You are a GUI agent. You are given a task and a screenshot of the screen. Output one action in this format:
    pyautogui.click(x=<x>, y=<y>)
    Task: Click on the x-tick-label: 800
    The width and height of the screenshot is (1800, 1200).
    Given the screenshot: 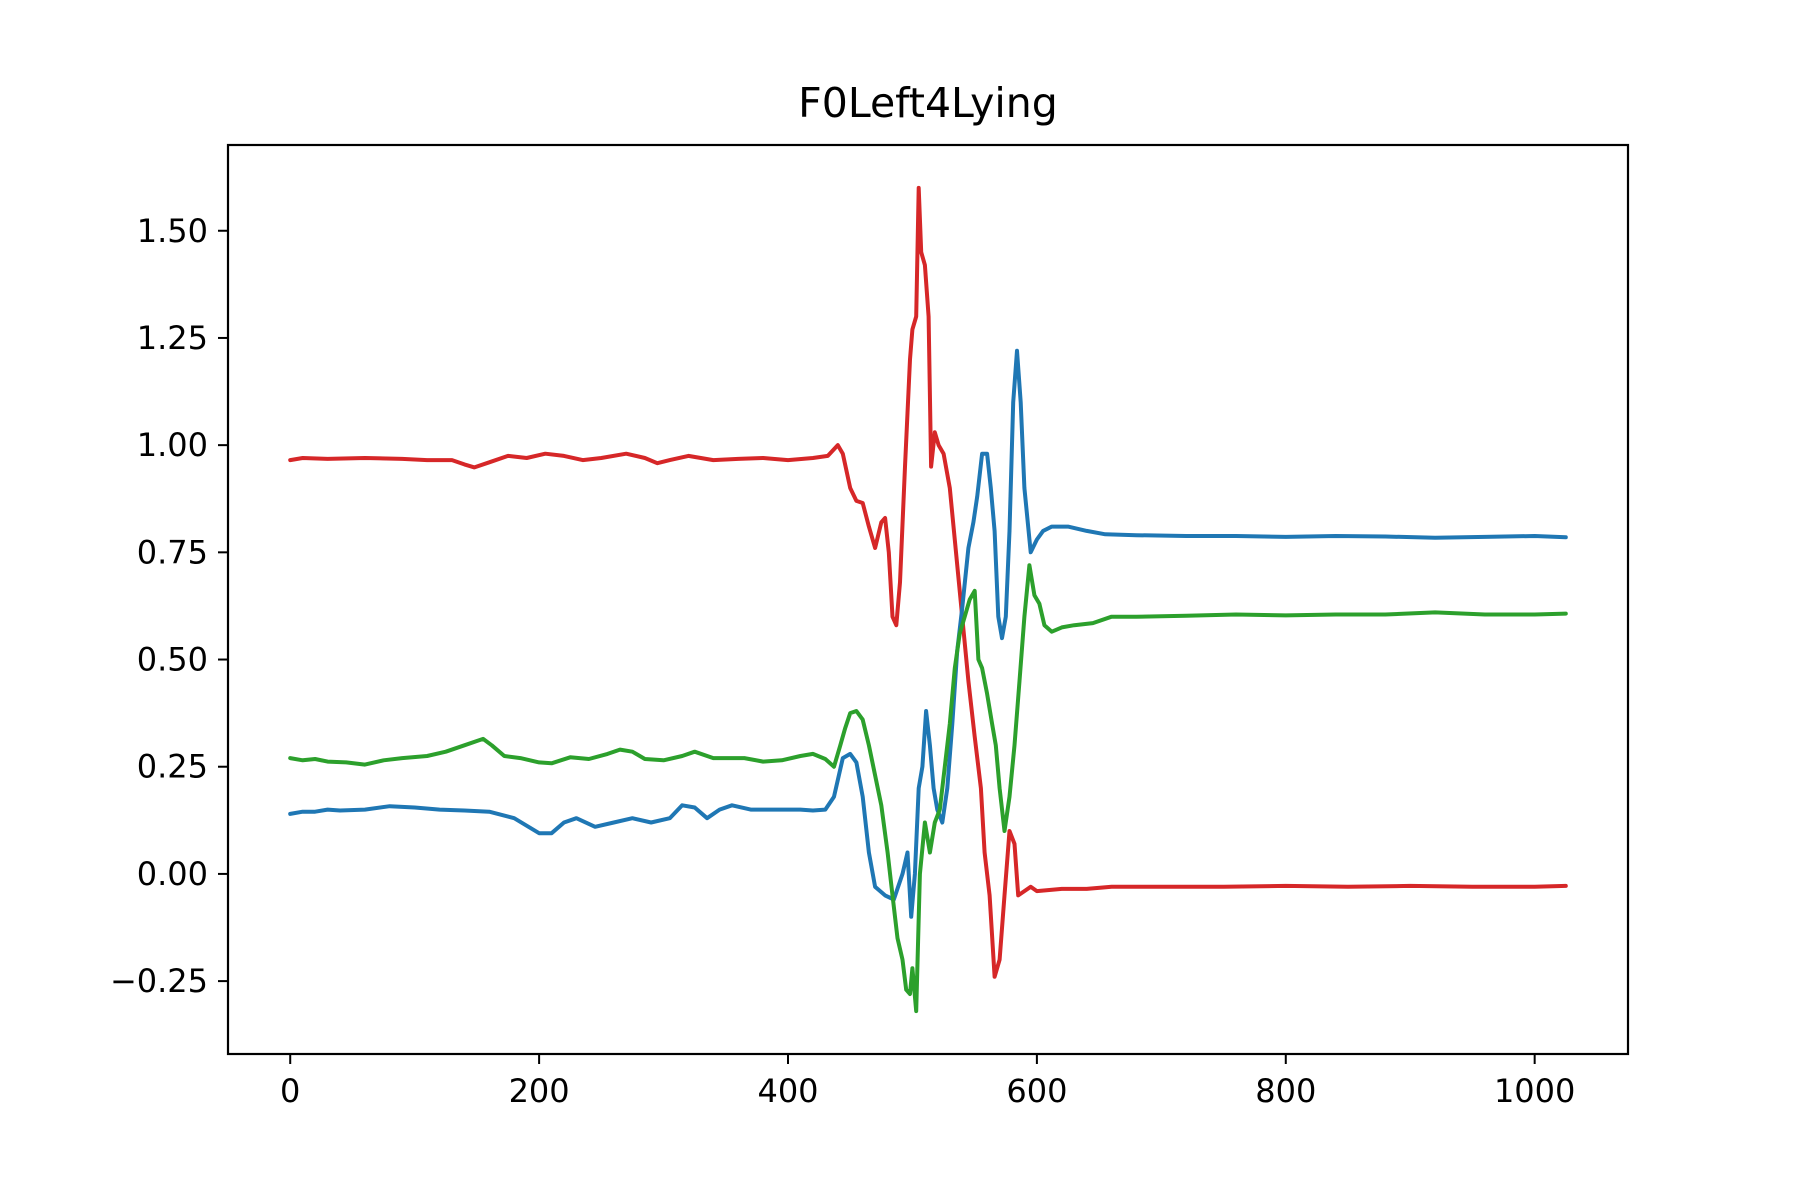 What is the action you would take?
    pyautogui.click(x=1285, y=1091)
    